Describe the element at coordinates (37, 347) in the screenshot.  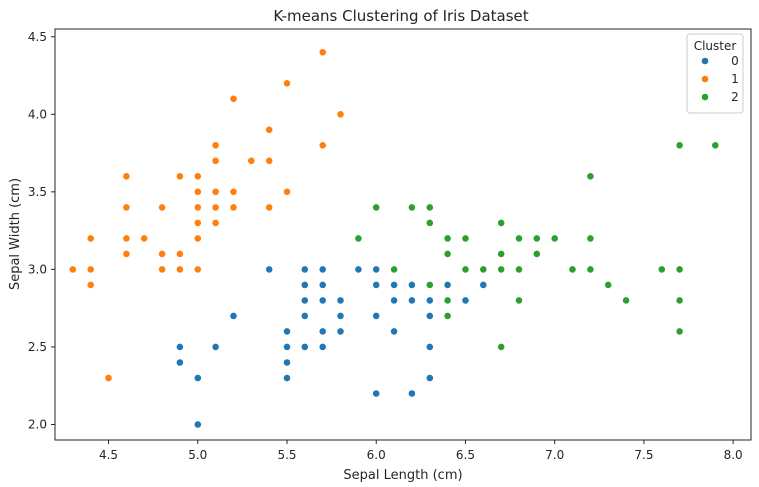
I see `y-tick-label: 2.5` at that location.